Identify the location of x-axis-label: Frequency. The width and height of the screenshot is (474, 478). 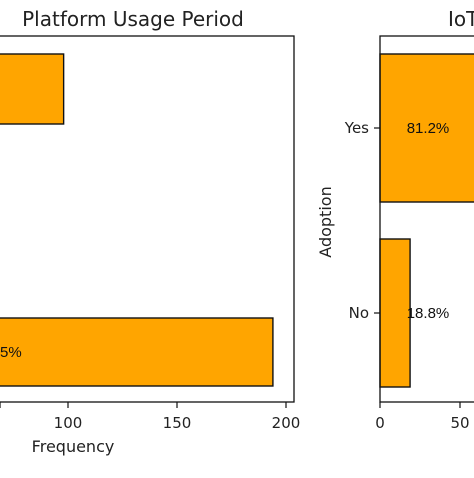
(73, 446).